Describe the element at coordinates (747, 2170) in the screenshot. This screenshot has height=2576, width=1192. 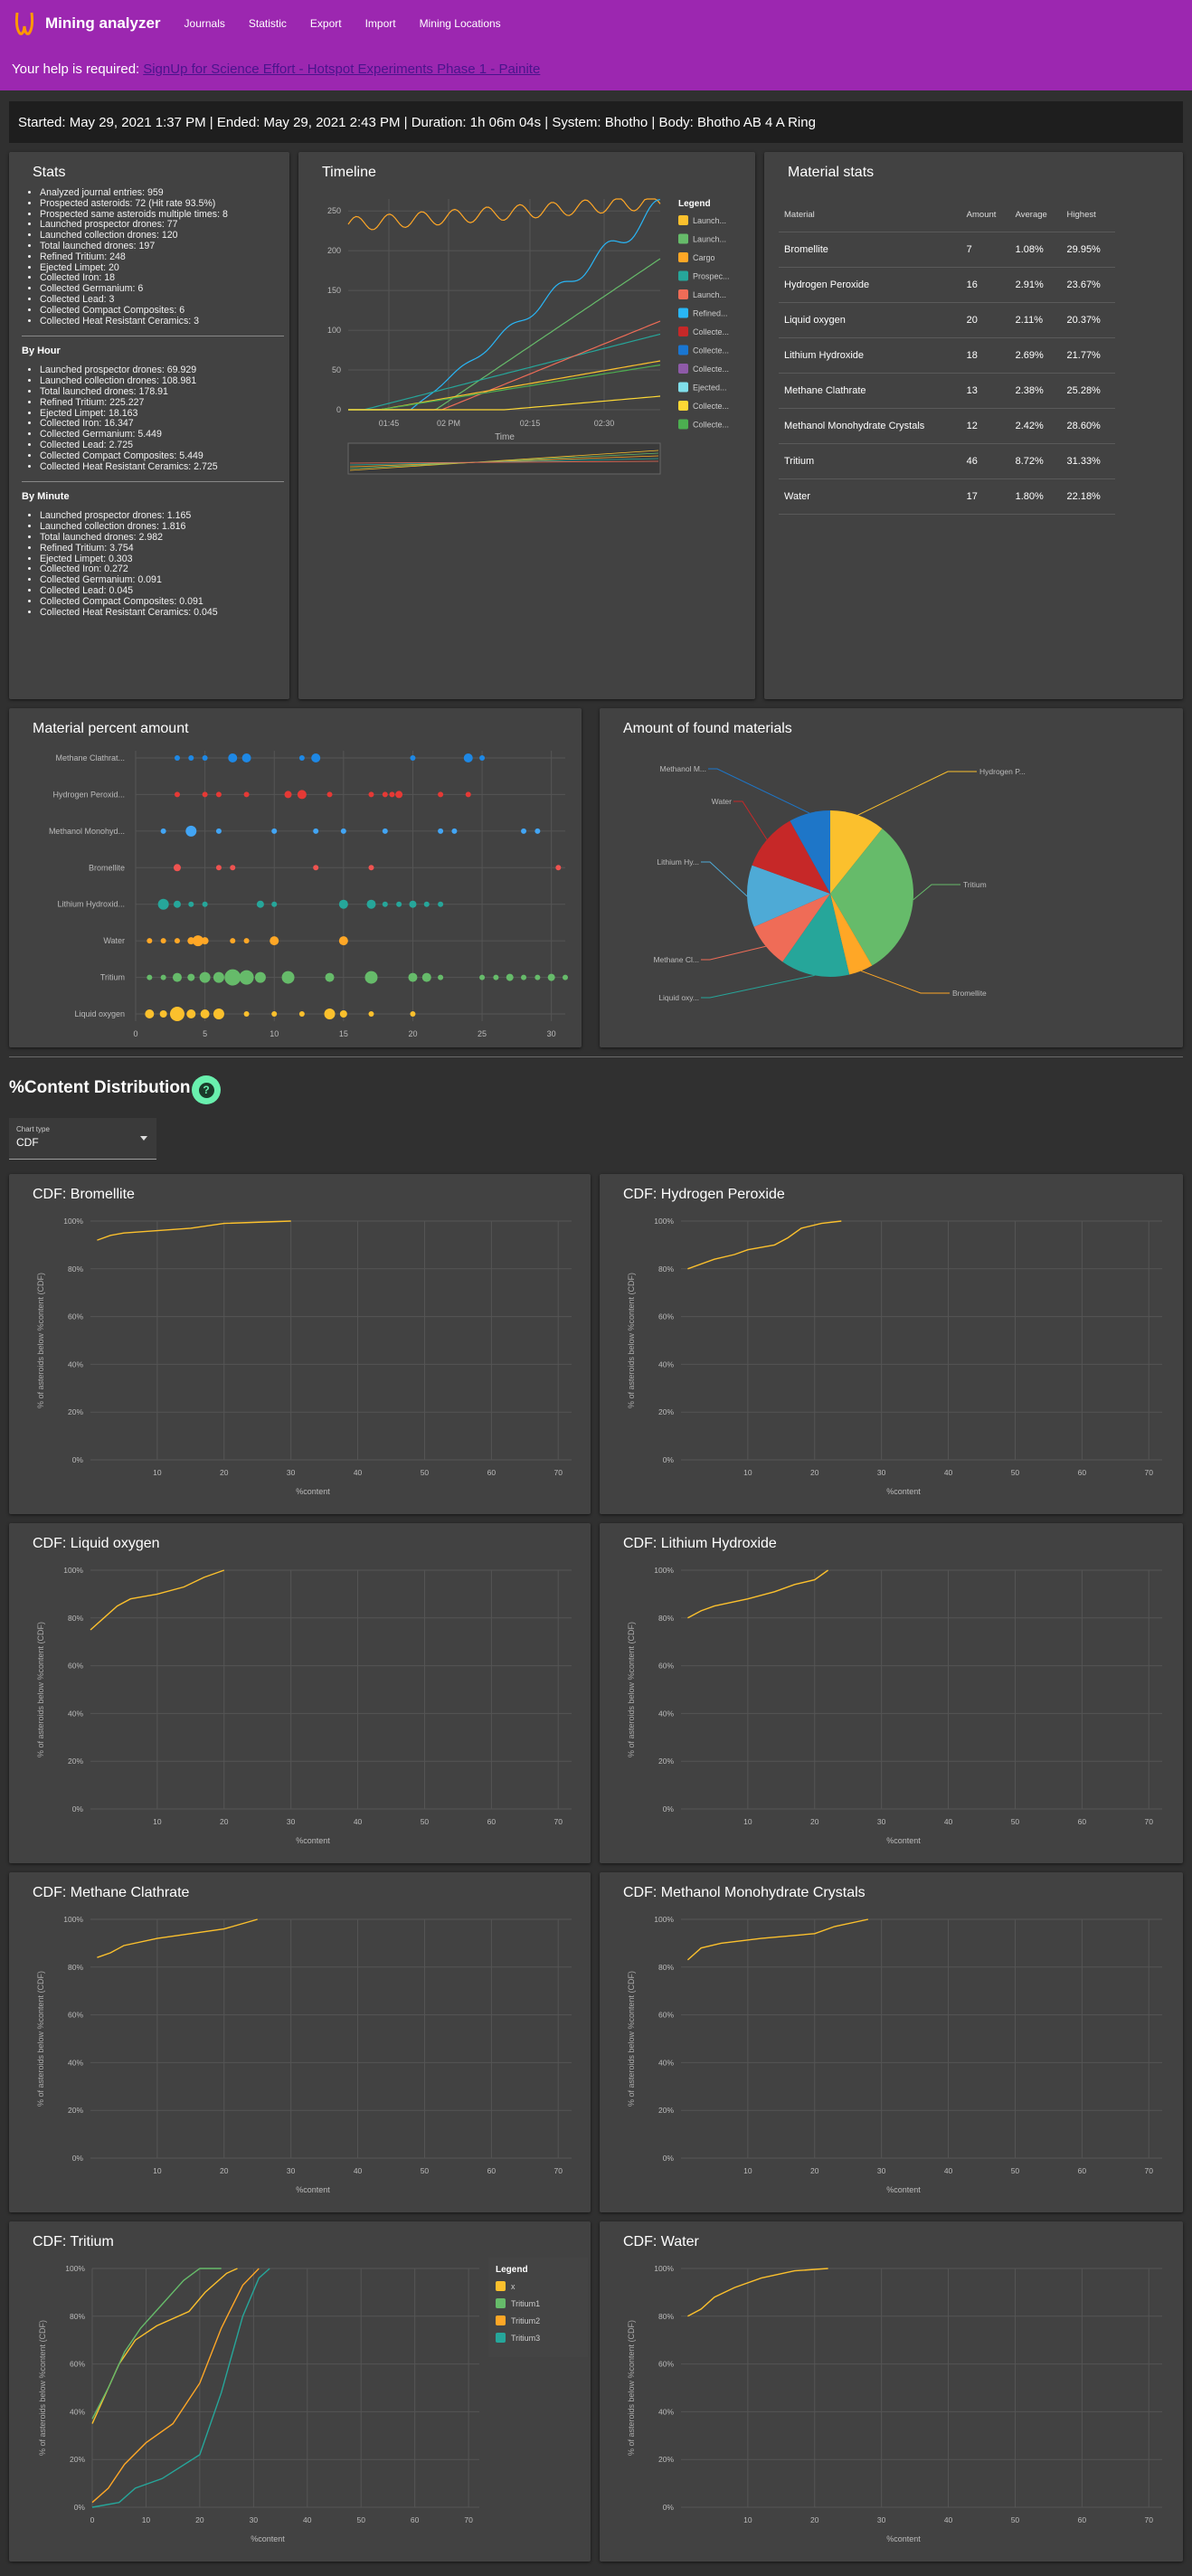
I see `x-tick-label: 10` at that location.